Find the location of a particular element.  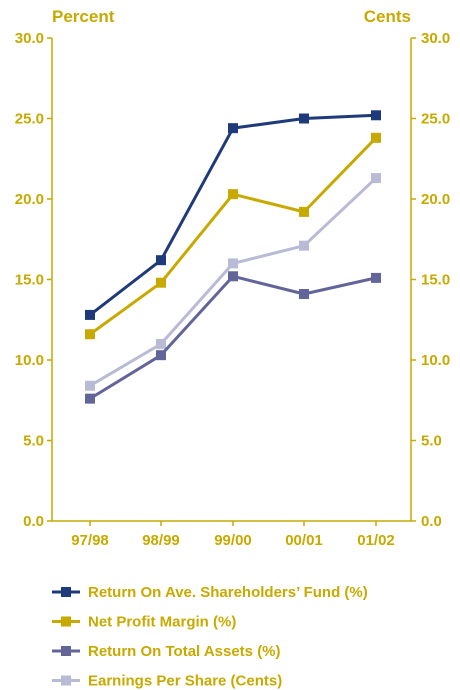

left-y-tick-label: 10.0 is located at coordinates (29, 360).